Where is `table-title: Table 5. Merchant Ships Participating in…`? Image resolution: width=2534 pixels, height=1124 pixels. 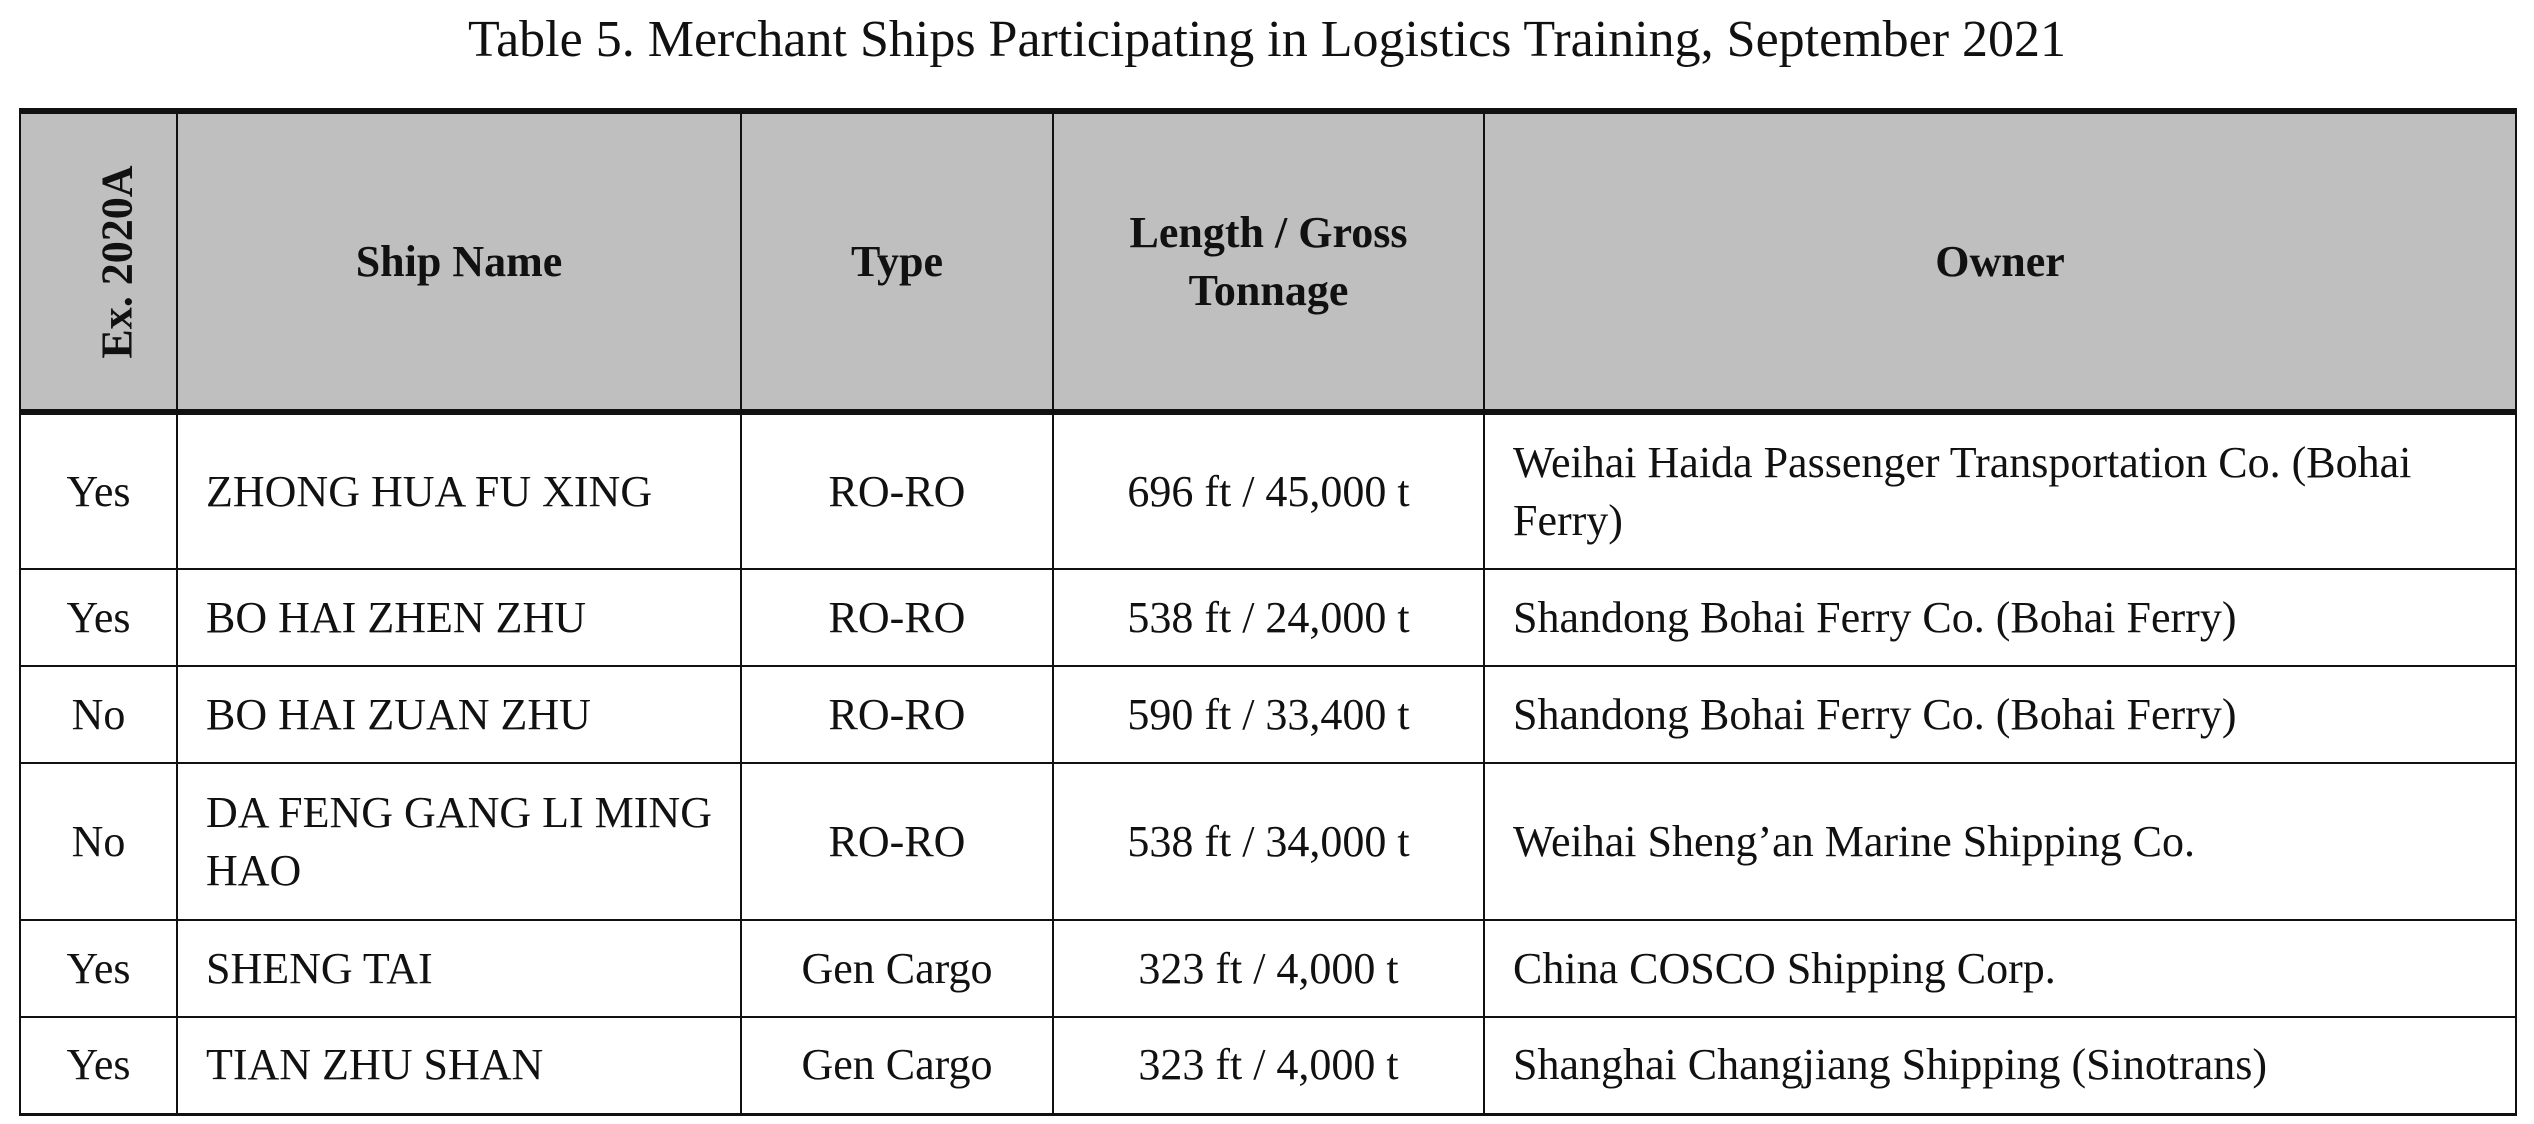 table-title: Table 5. Merchant Ships Participating in… is located at coordinates (1267, 39).